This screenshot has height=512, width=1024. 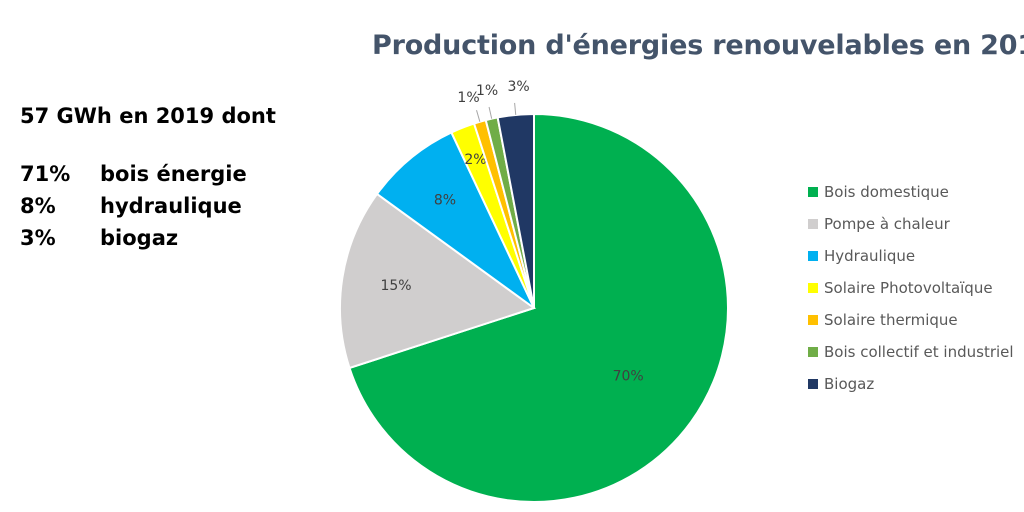 I want to click on legend-label: Solaire Photovoltaïque, so click(x=908, y=288).